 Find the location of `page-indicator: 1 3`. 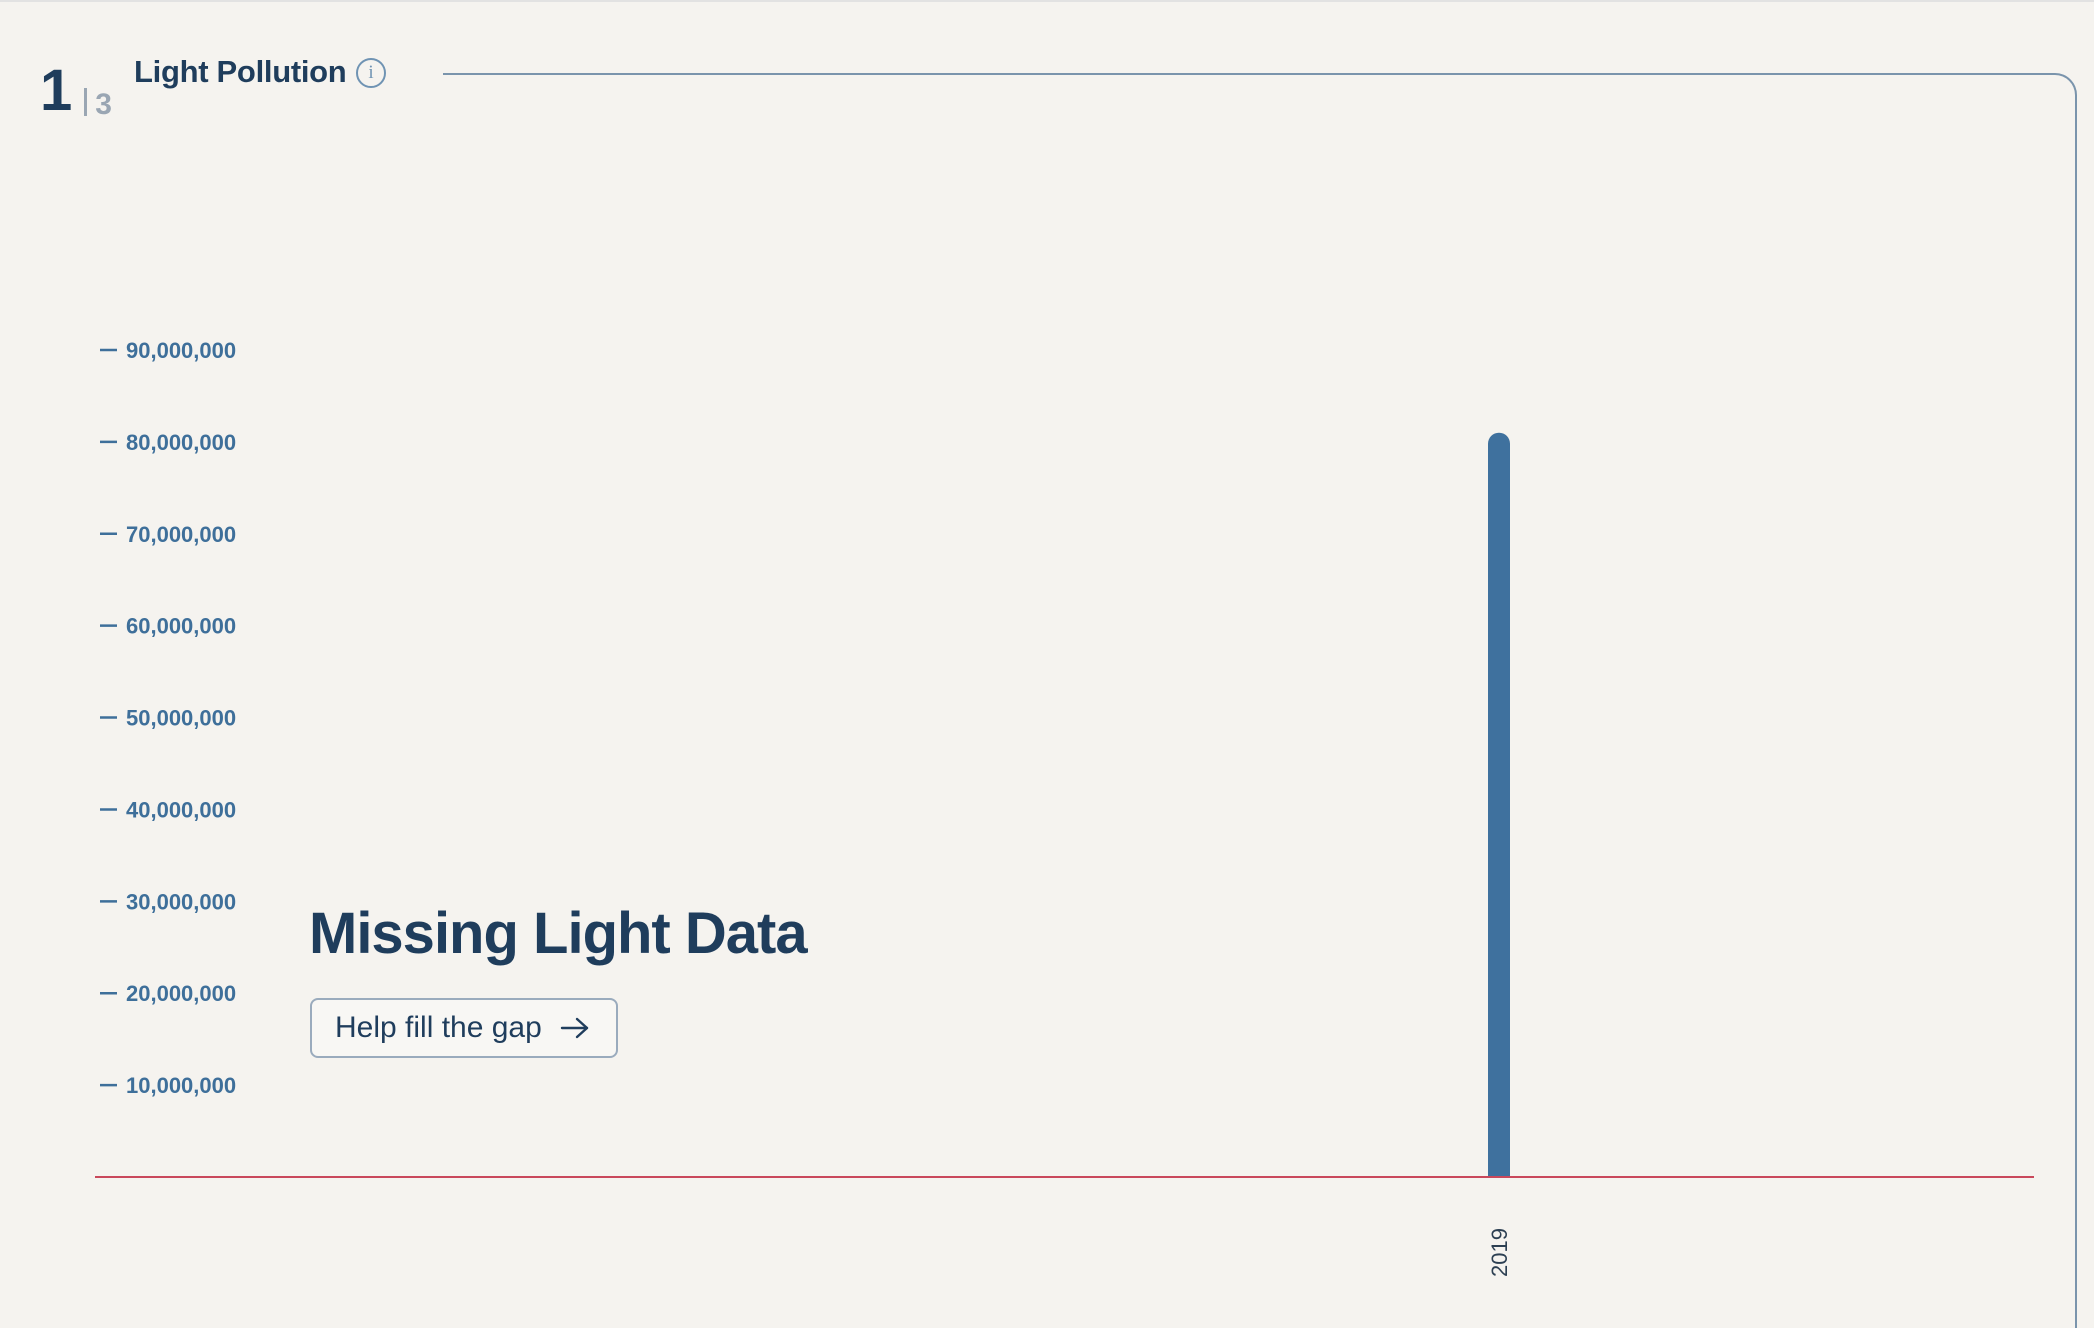

page-indicator: 1 3 is located at coordinates (76, 75).